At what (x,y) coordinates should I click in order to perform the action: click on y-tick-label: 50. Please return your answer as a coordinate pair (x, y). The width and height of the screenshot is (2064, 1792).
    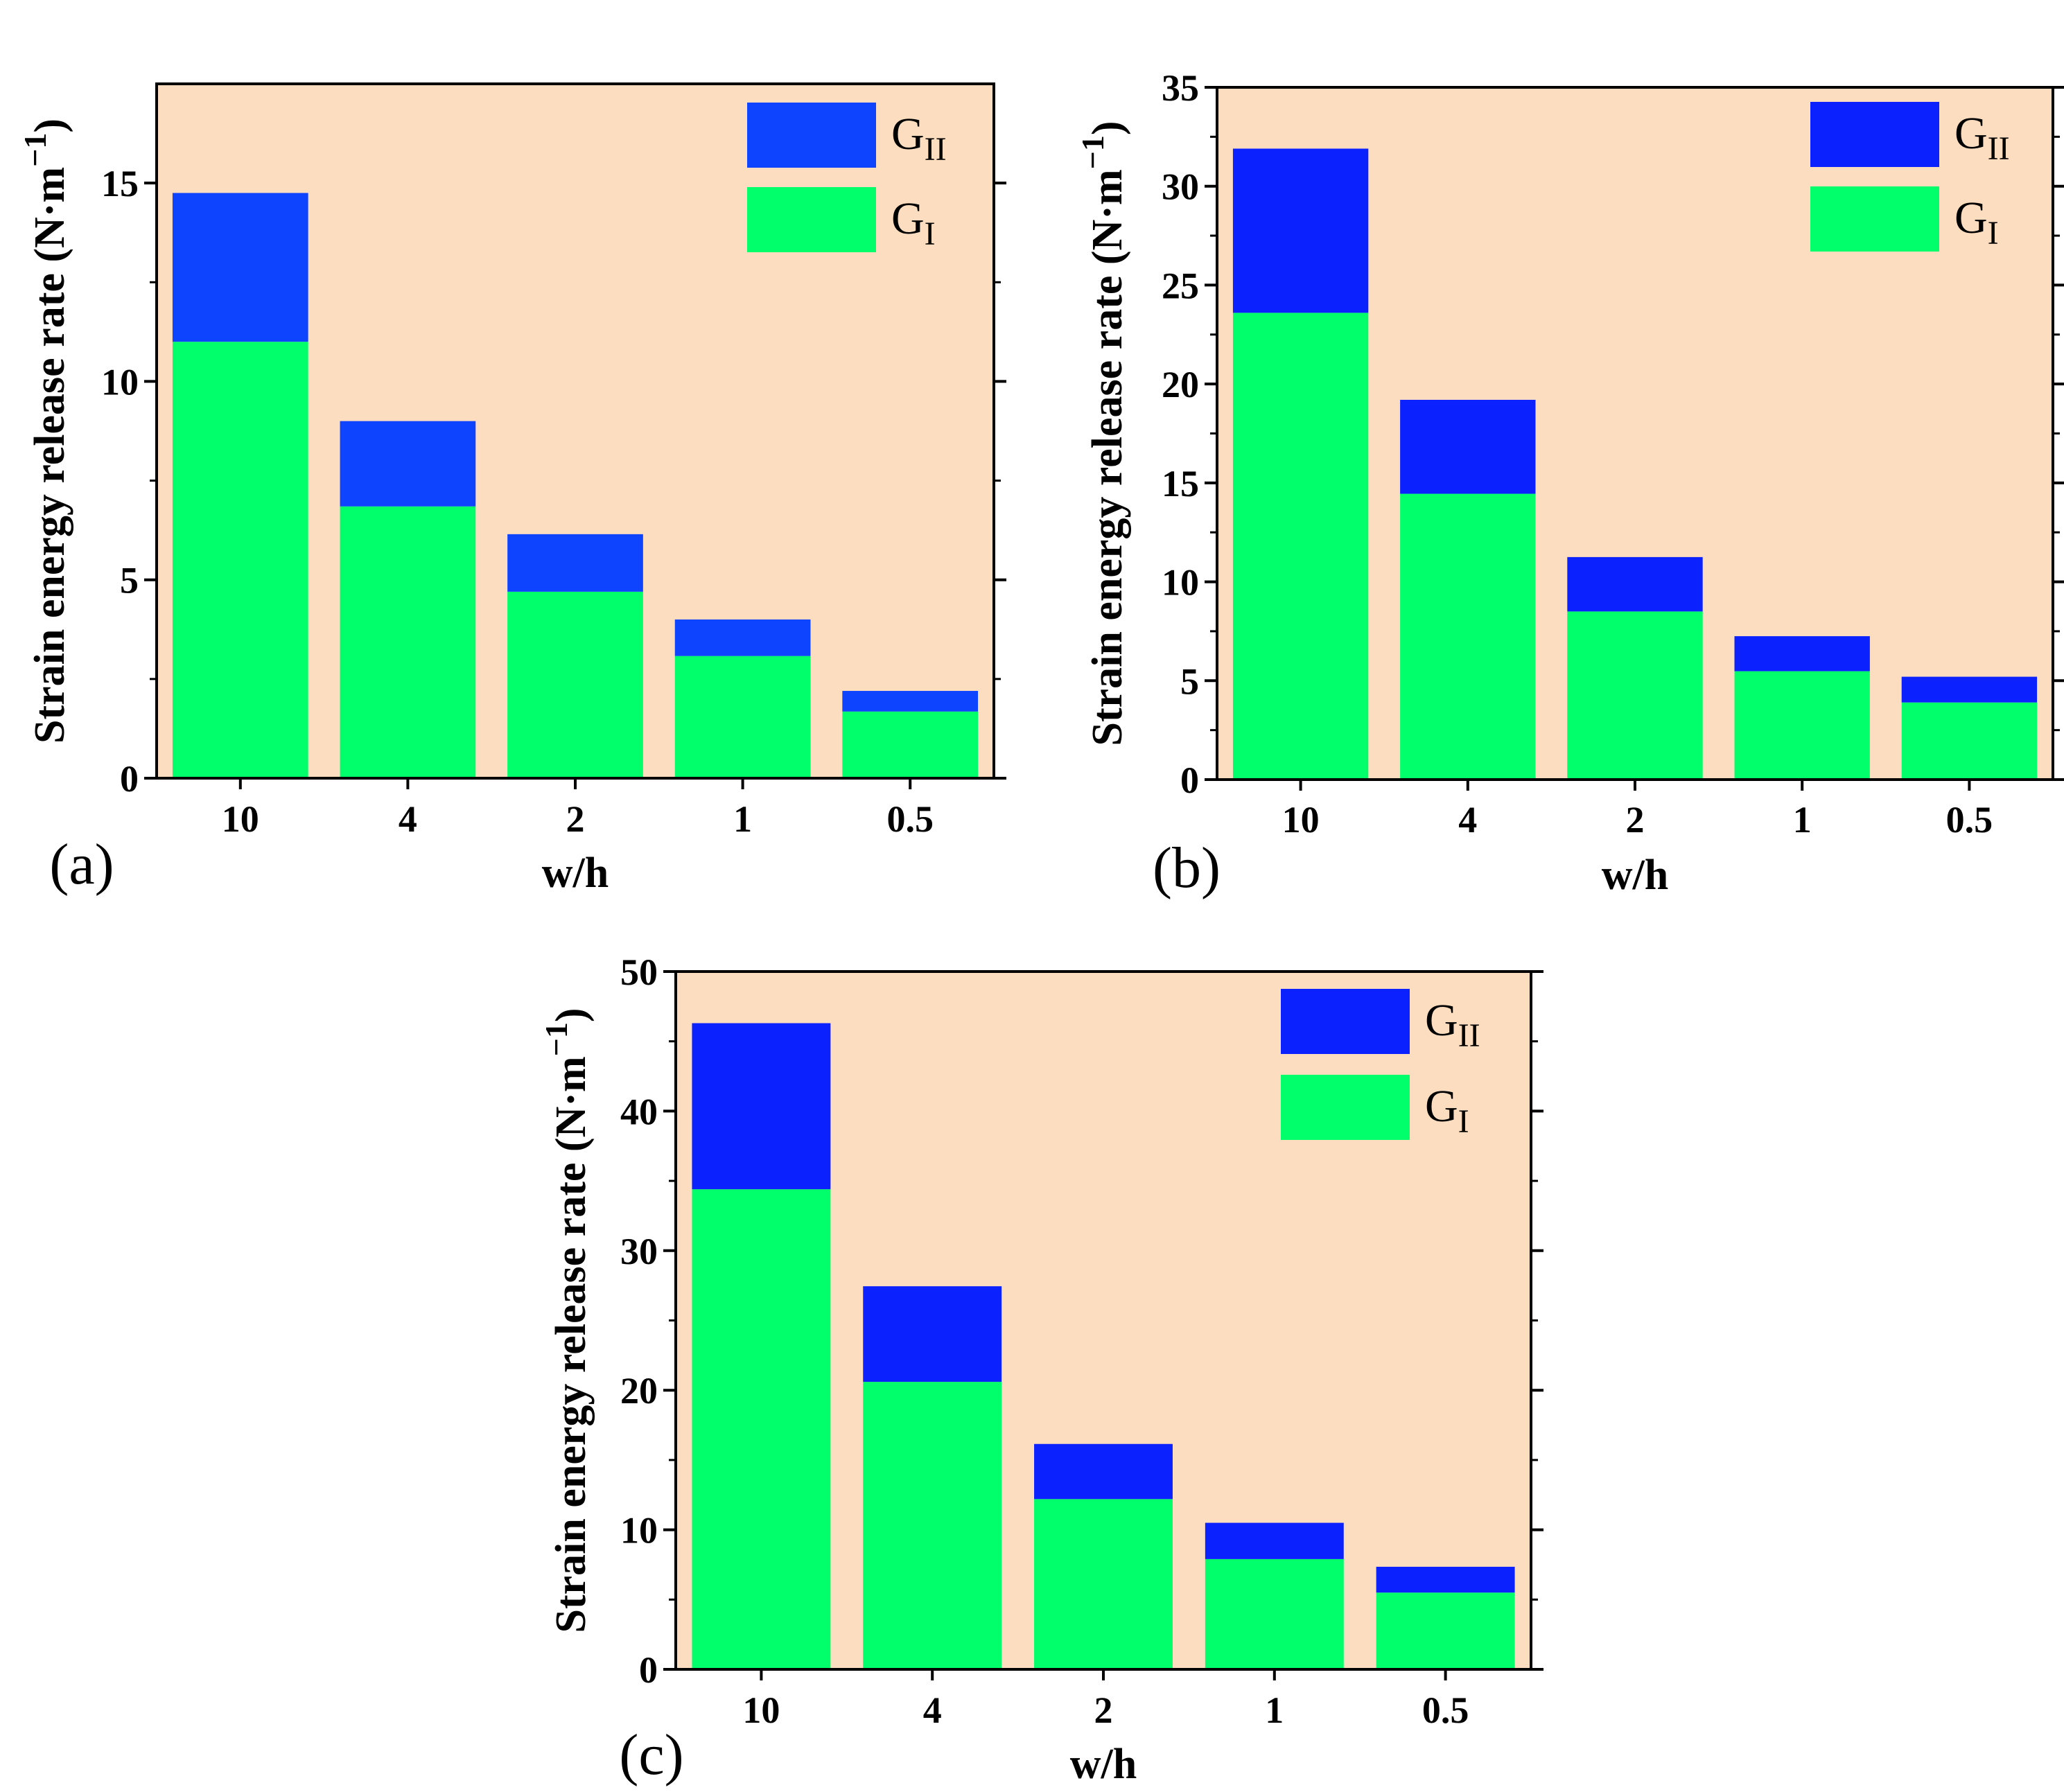
    Looking at the image, I should click on (639, 972).